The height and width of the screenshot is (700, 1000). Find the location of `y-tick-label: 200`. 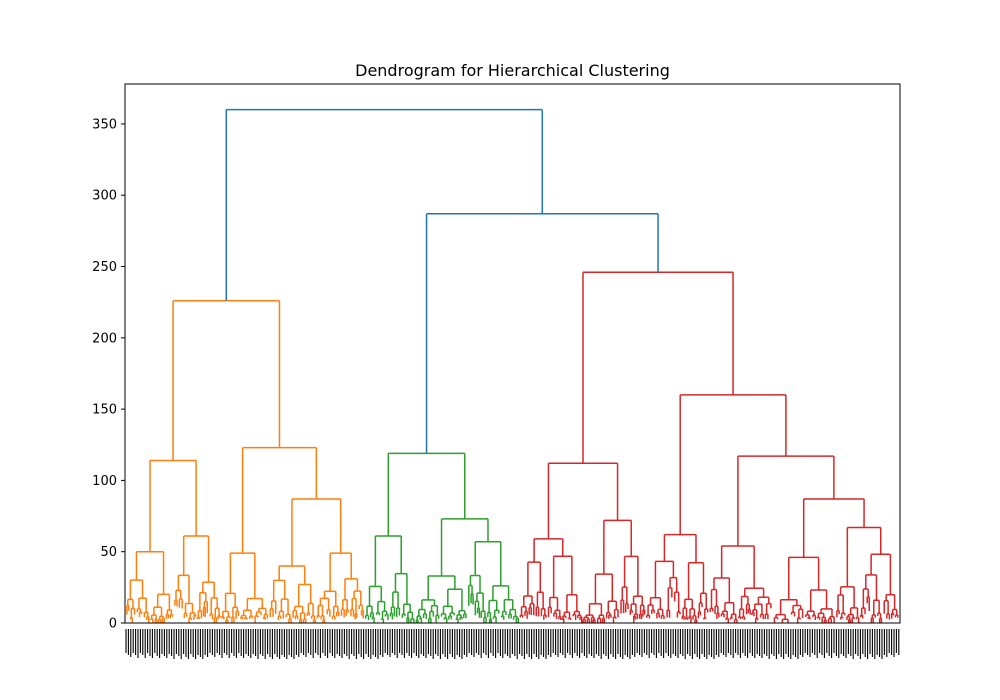

y-tick-label: 200 is located at coordinates (104, 338).